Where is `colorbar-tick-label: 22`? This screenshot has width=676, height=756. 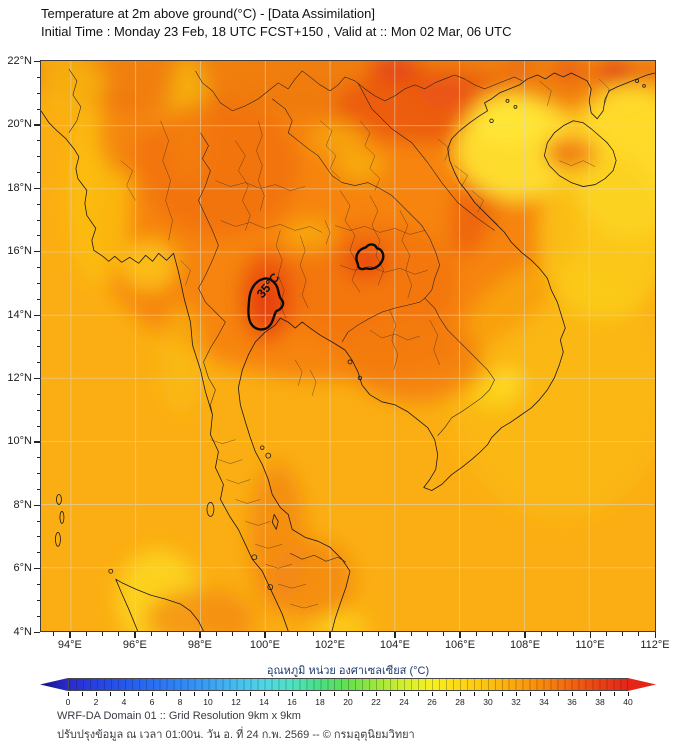 colorbar-tick-label: 22 is located at coordinates (376, 702).